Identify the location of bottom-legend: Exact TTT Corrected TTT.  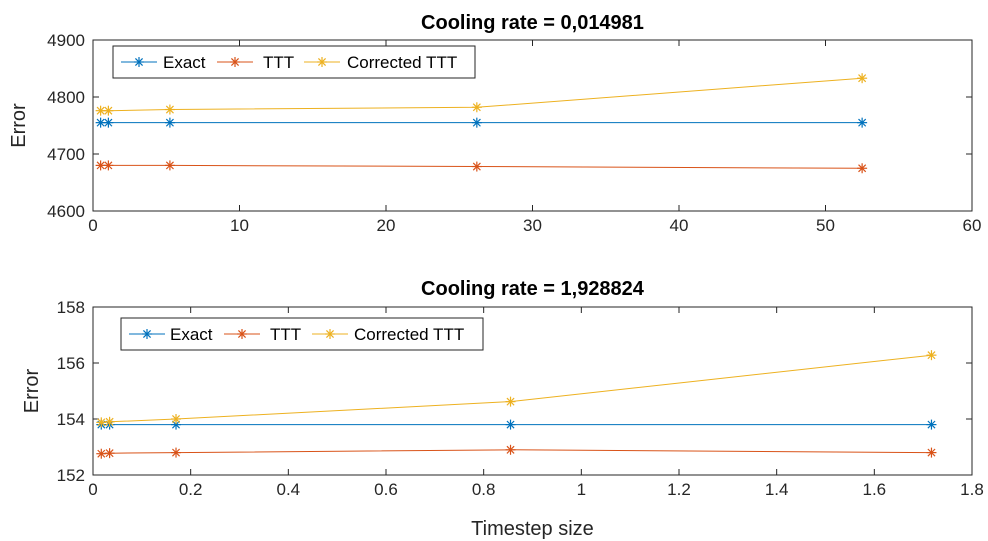
(302, 334).